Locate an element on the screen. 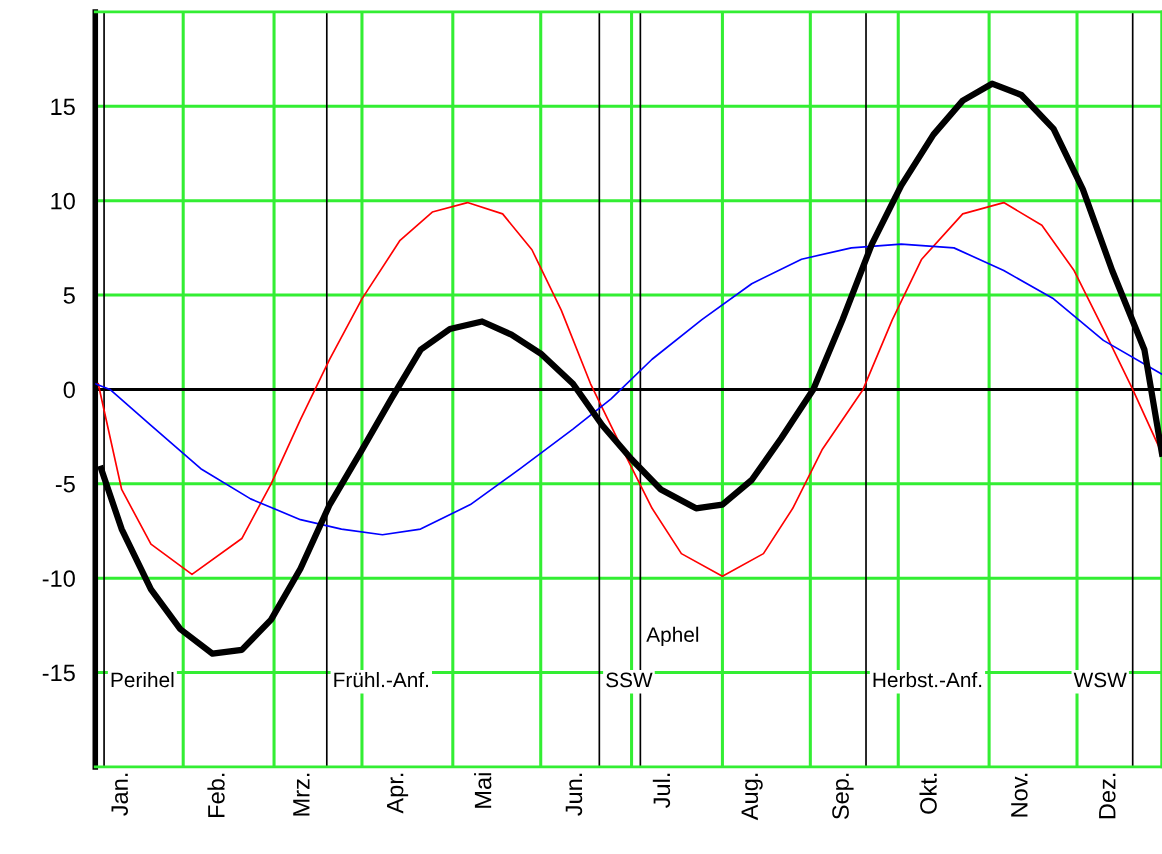 The height and width of the screenshot is (854, 1162). y-tick-label: -15 is located at coordinates (58, 673).